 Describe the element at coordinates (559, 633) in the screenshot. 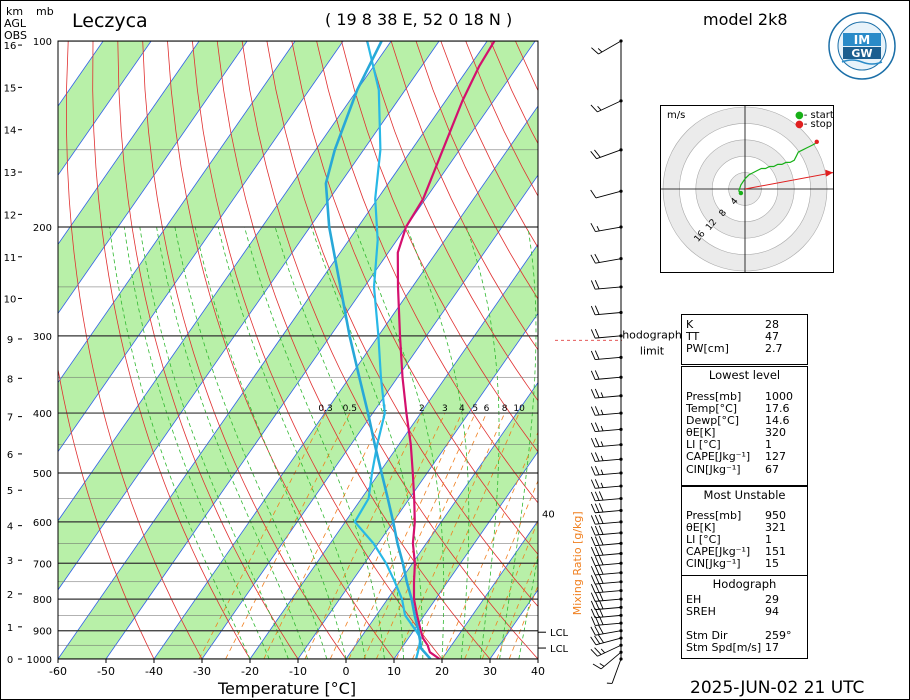

I see `lcl-label: LCL` at that location.